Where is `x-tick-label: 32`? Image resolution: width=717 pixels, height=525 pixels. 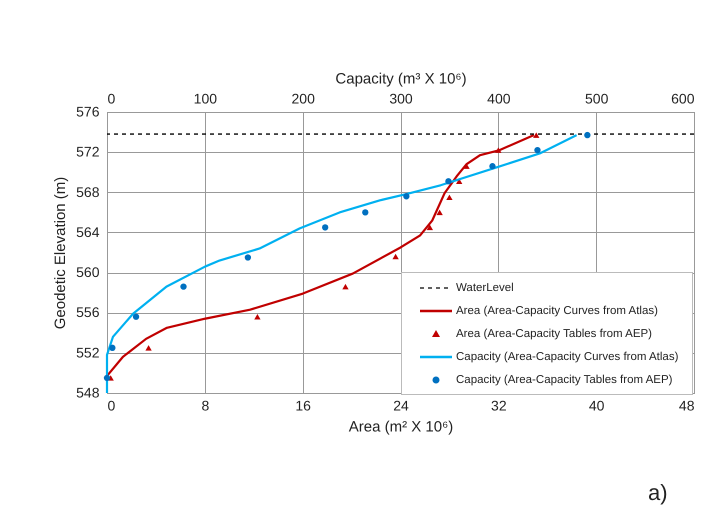
x-tick-label: 32 is located at coordinates (499, 406).